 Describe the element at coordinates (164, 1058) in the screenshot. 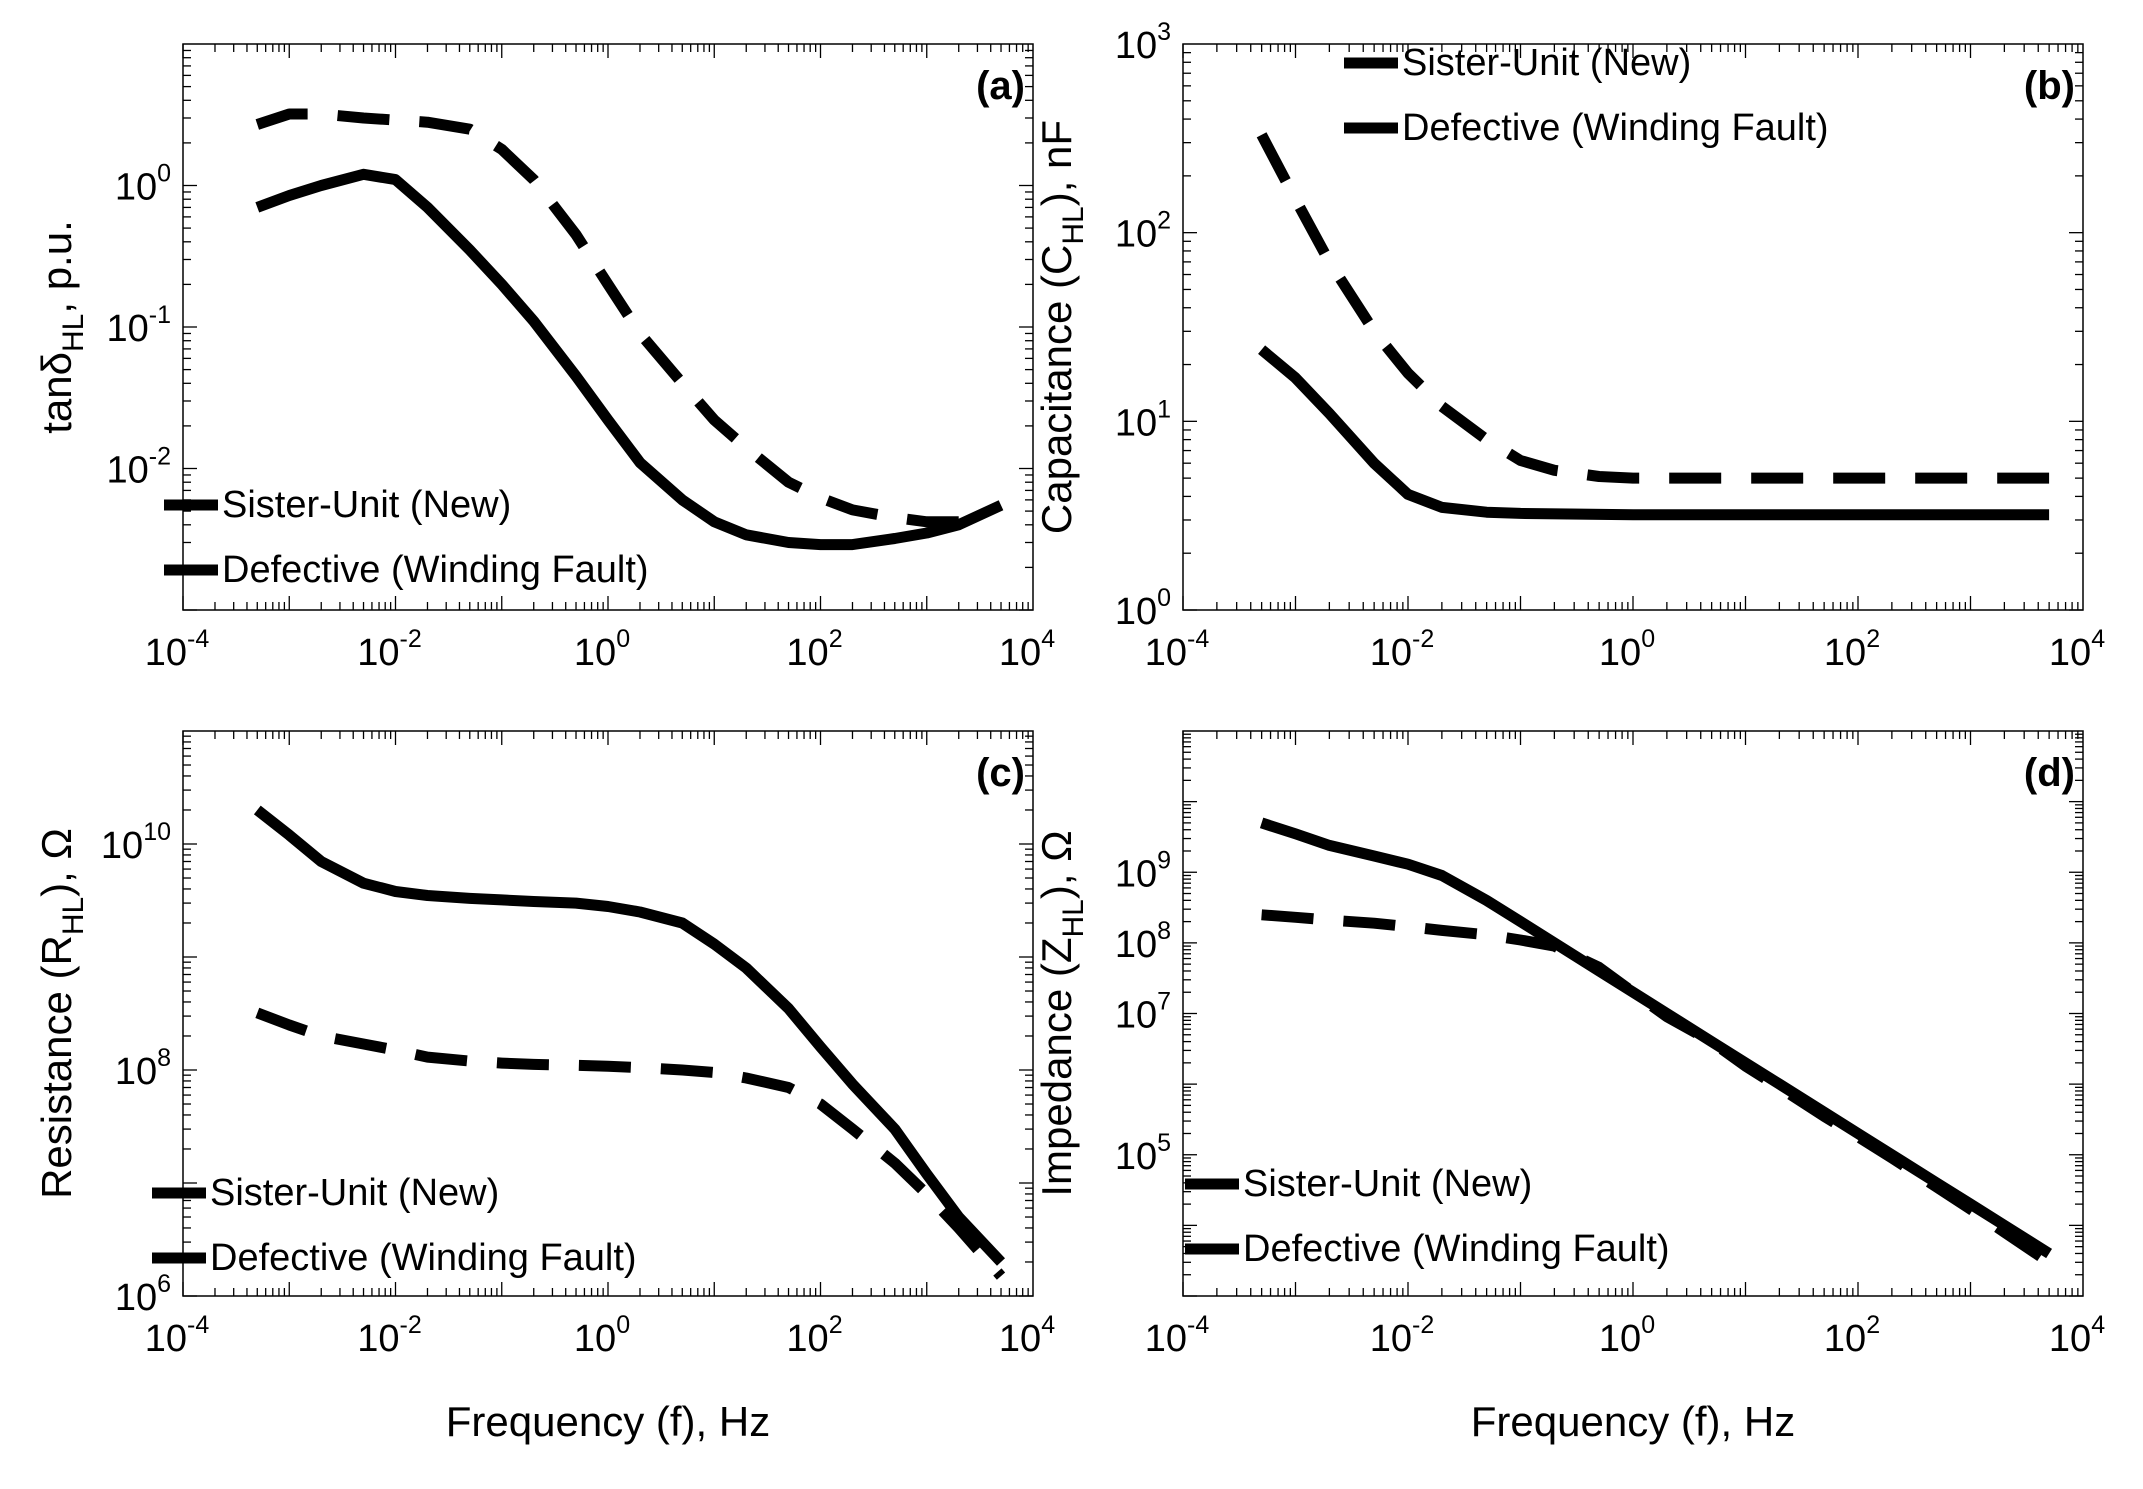

I see `y-tick-exponent: 8` at that location.